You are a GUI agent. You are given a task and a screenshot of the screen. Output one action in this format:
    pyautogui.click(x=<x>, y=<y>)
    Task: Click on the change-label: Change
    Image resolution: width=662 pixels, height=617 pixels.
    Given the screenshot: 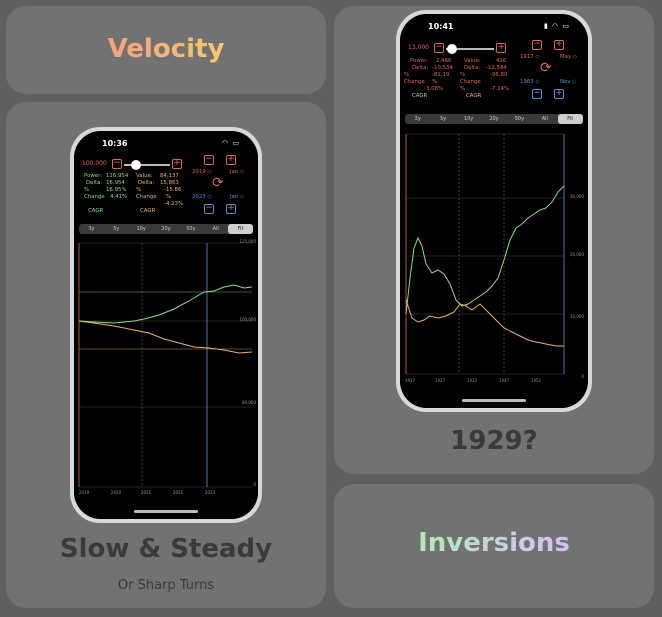 What is the action you would take?
    pyautogui.click(x=94, y=197)
    